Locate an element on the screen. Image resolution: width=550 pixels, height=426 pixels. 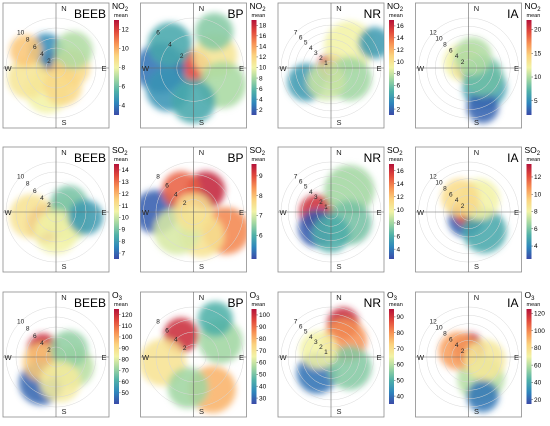
station-title: IA is located at coordinates (512, 303).